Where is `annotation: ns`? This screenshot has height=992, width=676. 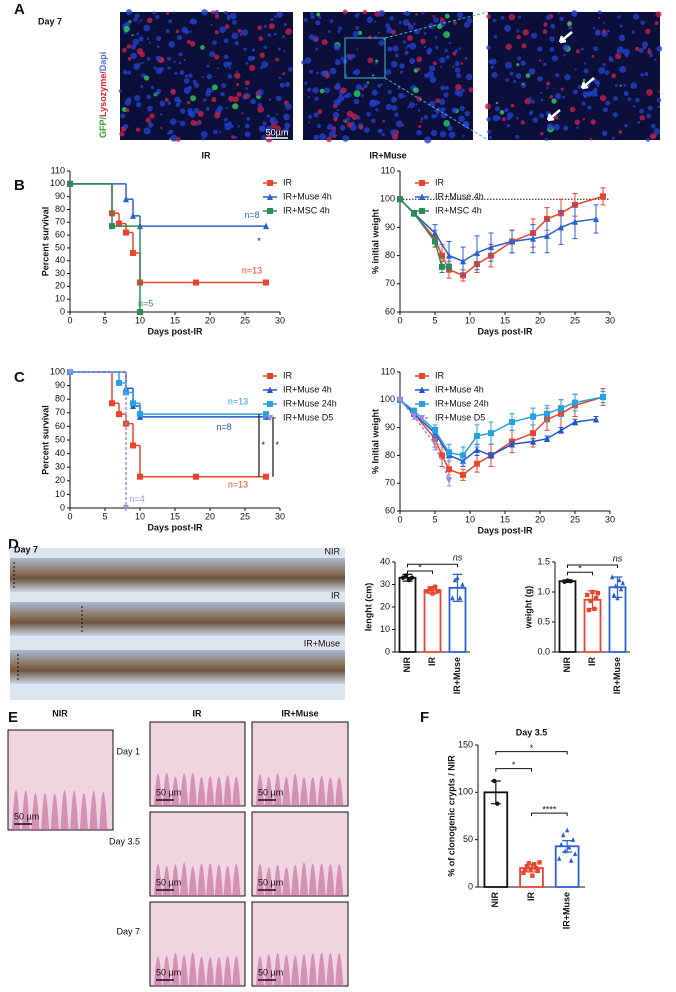
annotation: ns is located at coordinates (458, 558).